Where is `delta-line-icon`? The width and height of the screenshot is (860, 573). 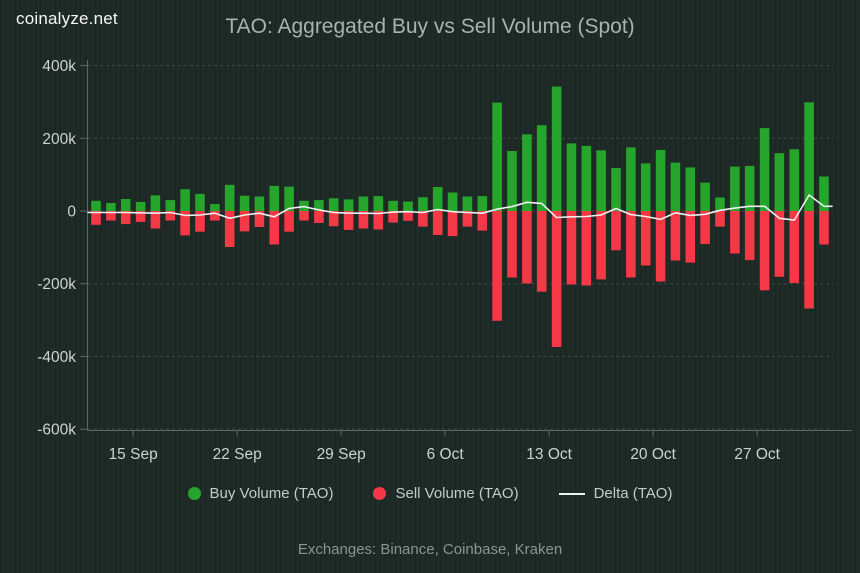
delta-line-icon is located at coordinates (571, 493).